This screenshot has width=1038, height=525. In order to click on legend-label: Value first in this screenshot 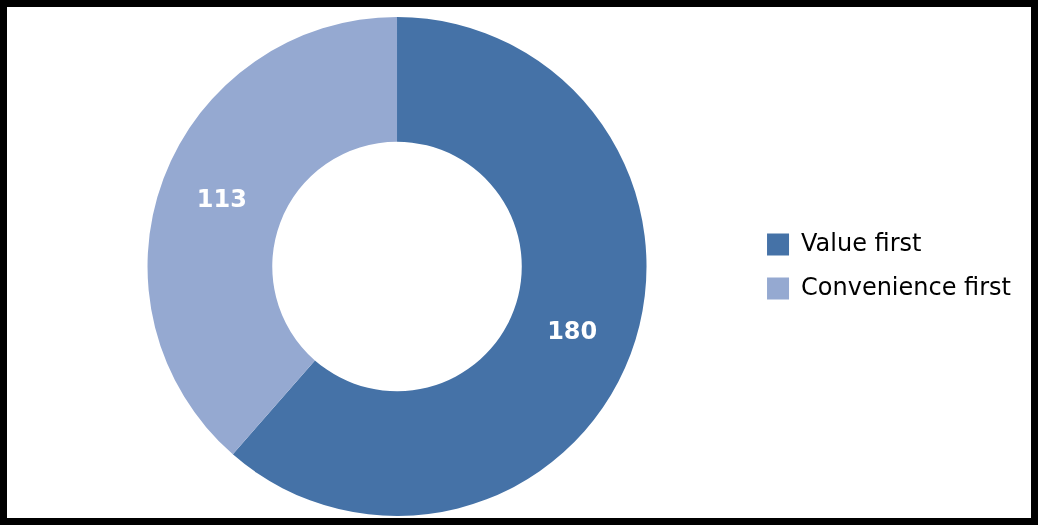, I will do `click(861, 242)`.